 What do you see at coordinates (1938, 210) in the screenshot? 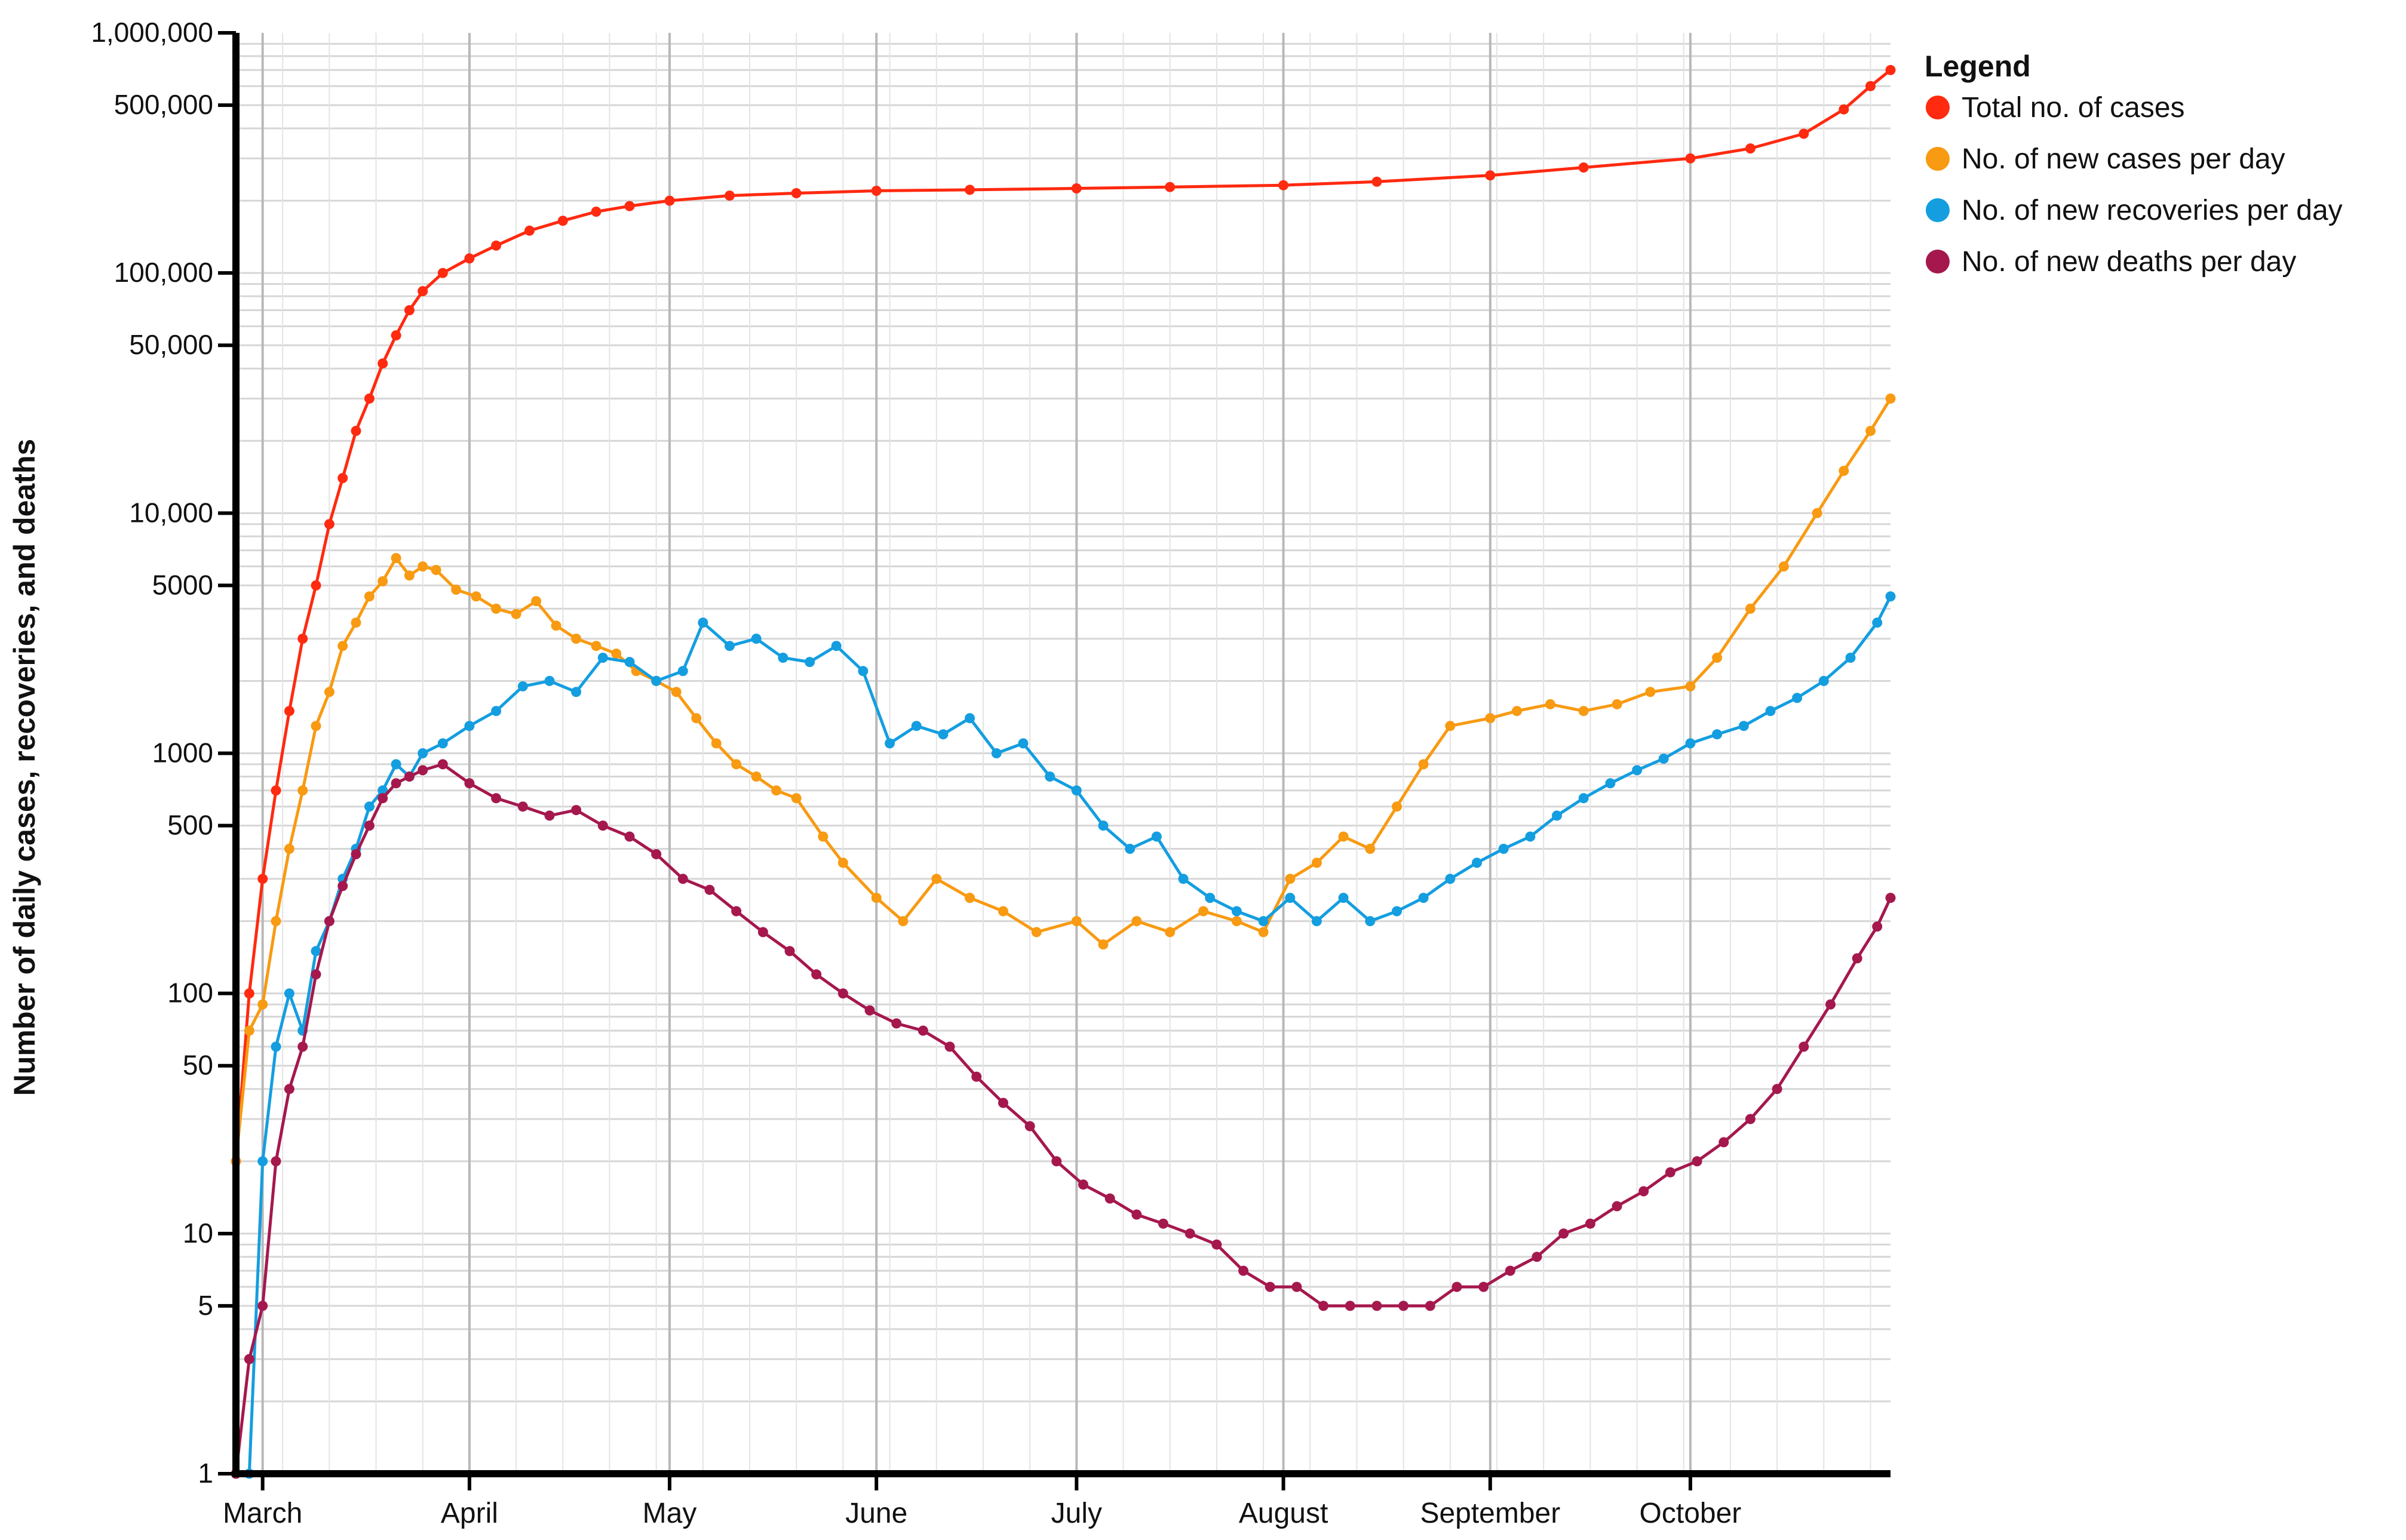
I see `legend-marker` at bounding box center [1938, 210].